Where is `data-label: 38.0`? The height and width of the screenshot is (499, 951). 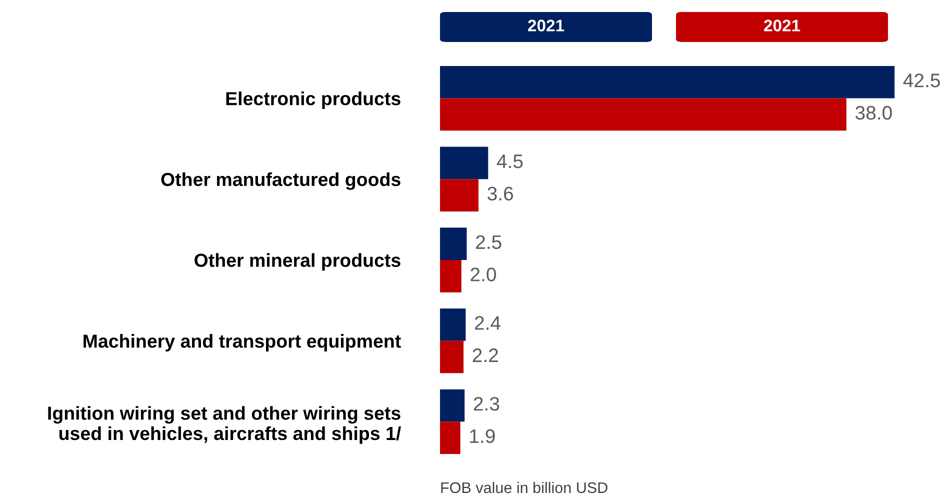 data-label: 38.0 is located at coordinates (873, 113).